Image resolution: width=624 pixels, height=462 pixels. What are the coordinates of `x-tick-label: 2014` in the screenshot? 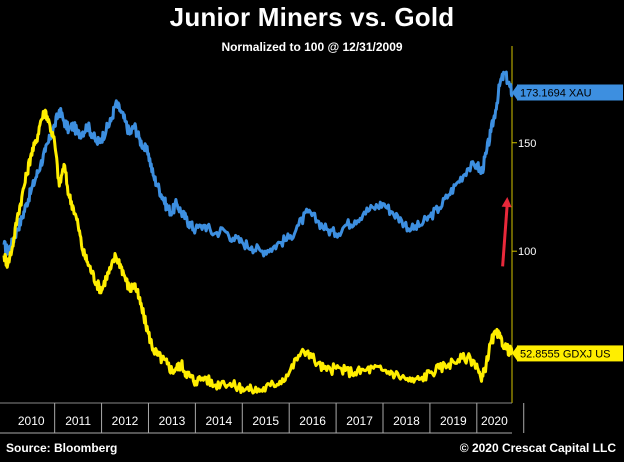 It's located at (218, 421).